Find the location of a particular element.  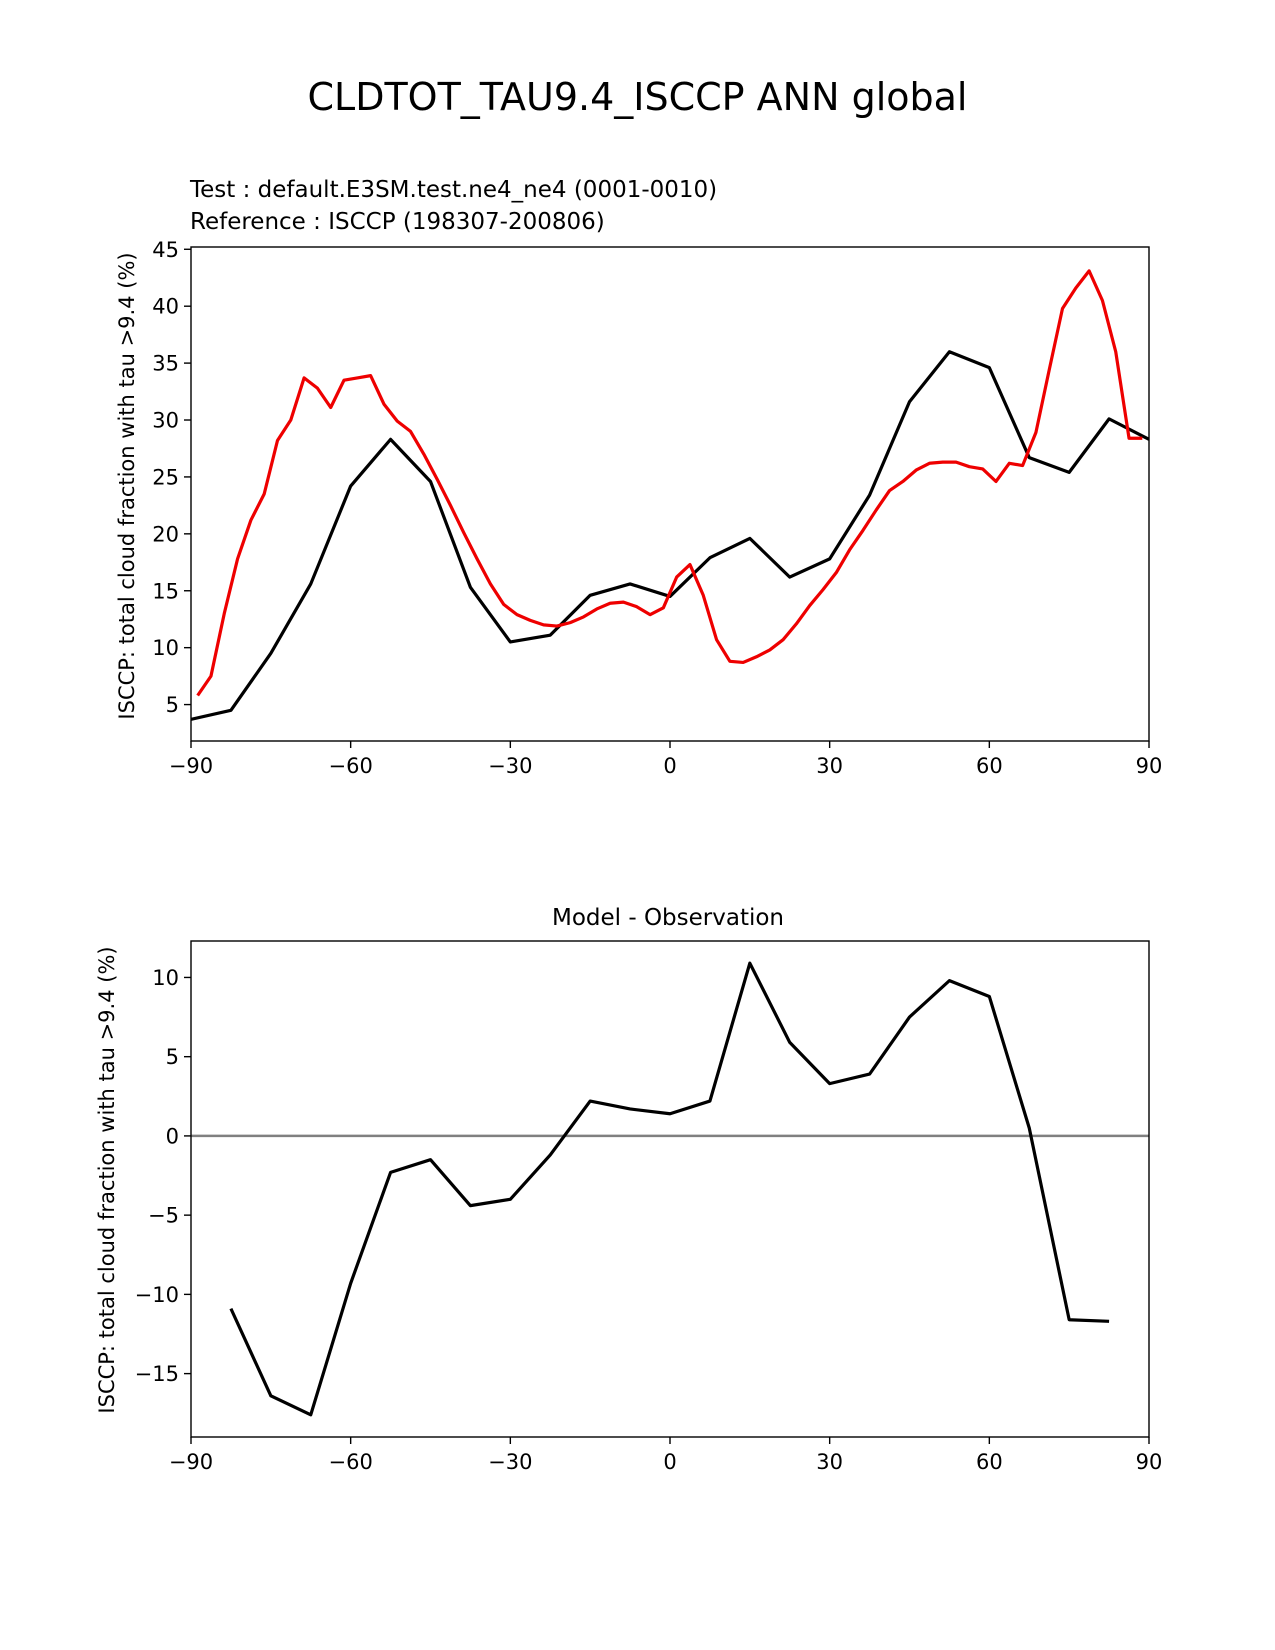

top-xtick-label: 0 is located at coordinates (669, 766).